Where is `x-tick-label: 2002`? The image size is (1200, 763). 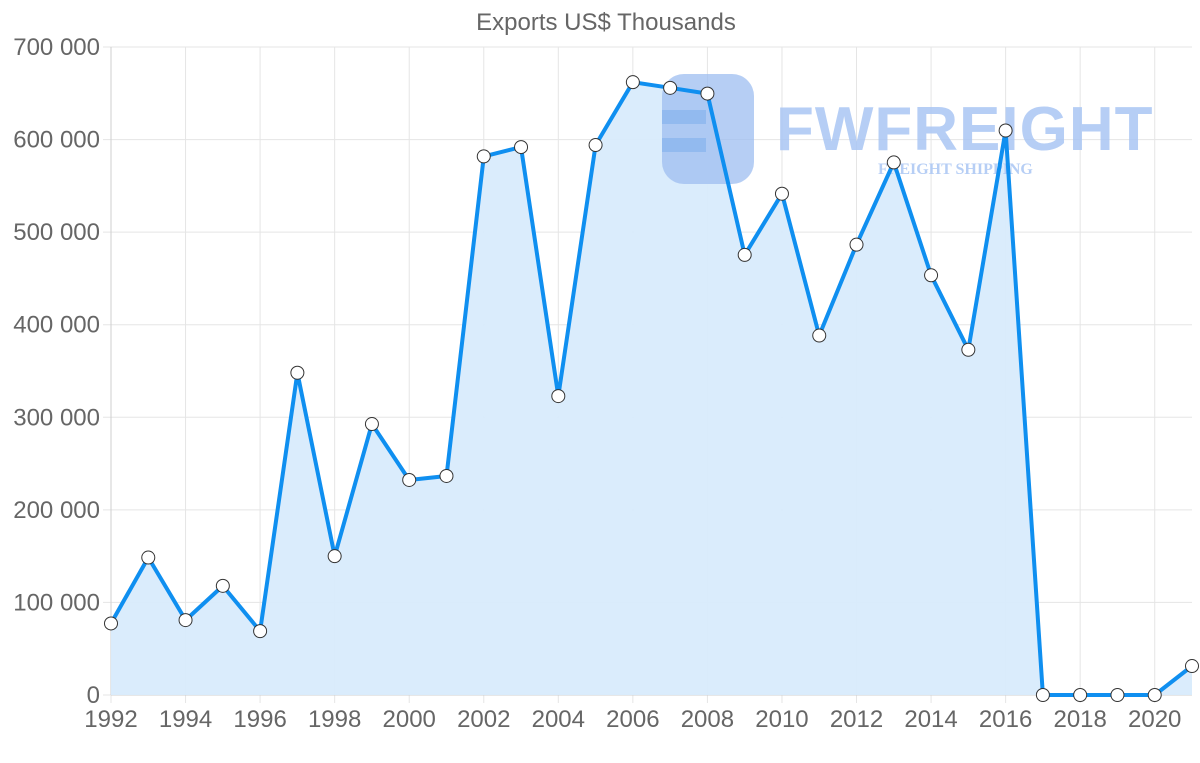 x-tick-label: 2002 is located at coordinates (483, 719).